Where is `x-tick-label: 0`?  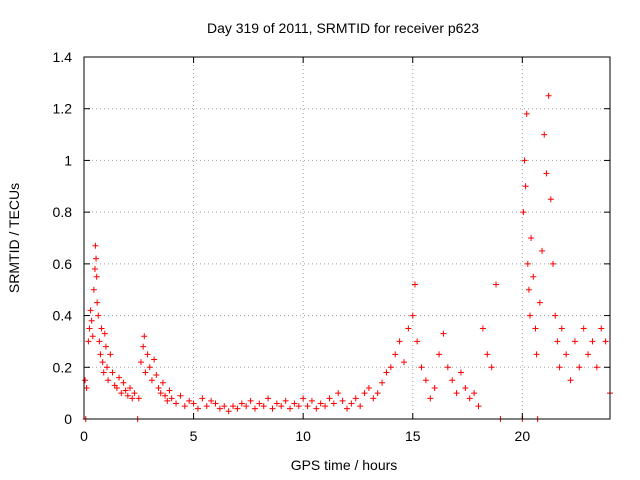
x-tick-label: 0 is located at coordinates (84, 436).